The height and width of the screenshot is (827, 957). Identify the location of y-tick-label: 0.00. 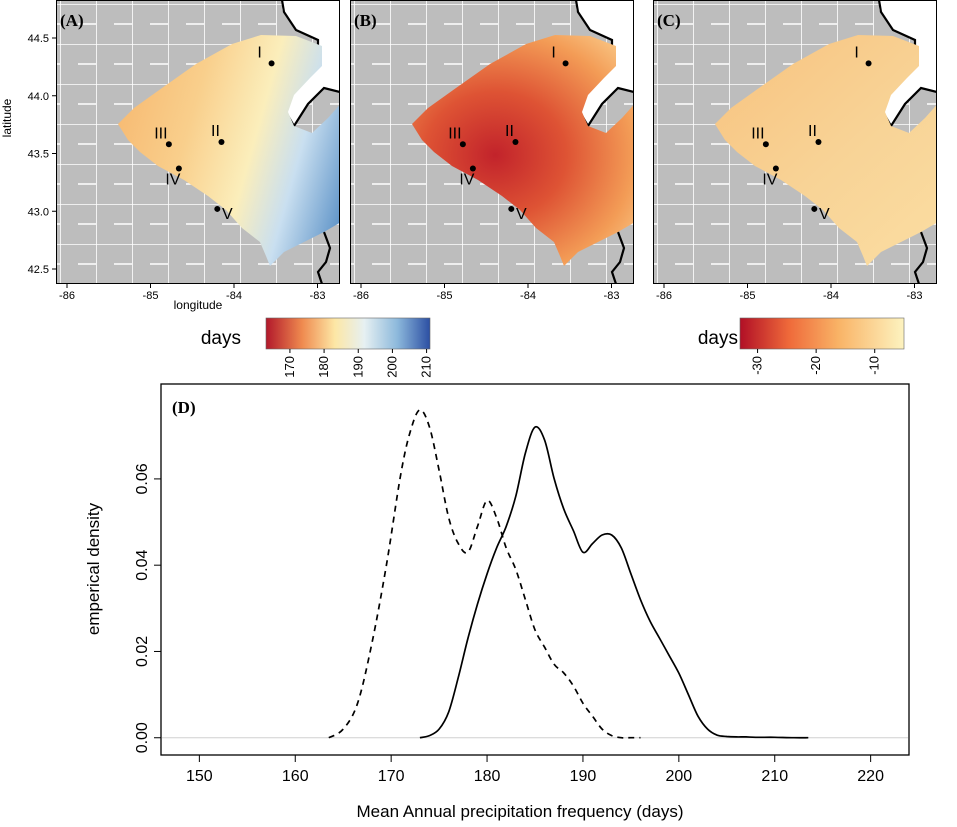
(142, 737).